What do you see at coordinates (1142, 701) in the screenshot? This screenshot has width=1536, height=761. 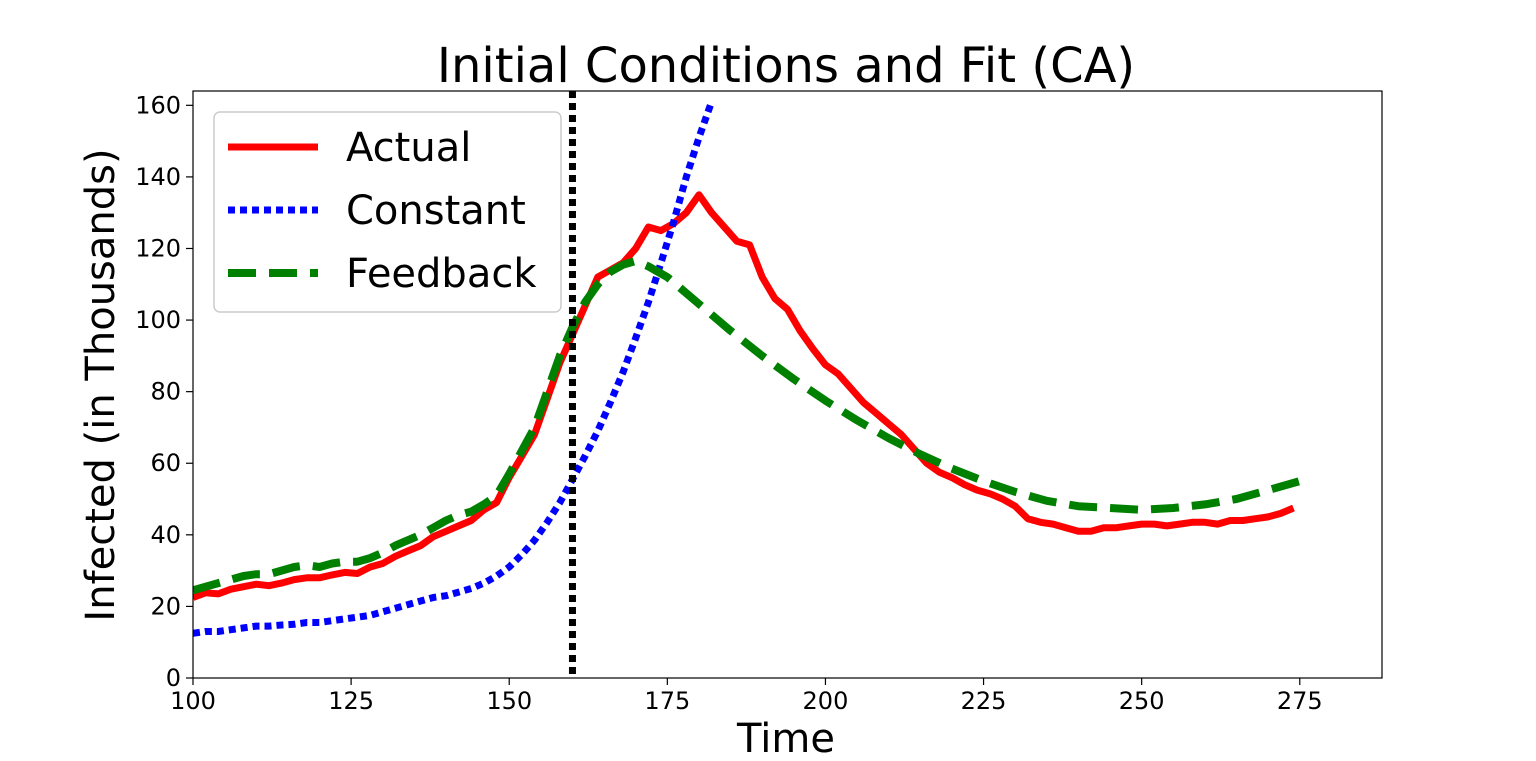 I see `x-tick-label: 250` at bounding box center [1142, 701].